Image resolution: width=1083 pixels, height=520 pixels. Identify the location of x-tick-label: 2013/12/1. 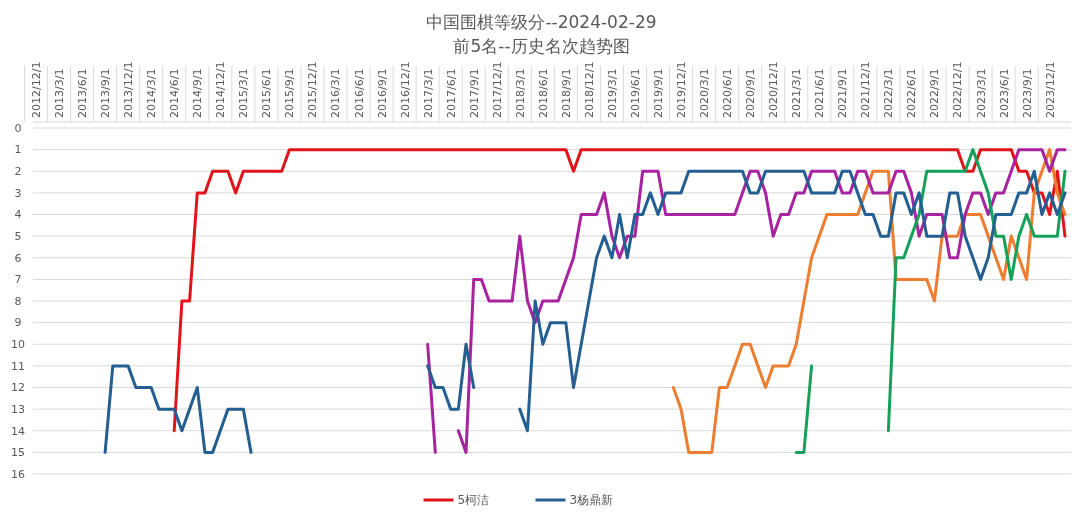
(129, 89).